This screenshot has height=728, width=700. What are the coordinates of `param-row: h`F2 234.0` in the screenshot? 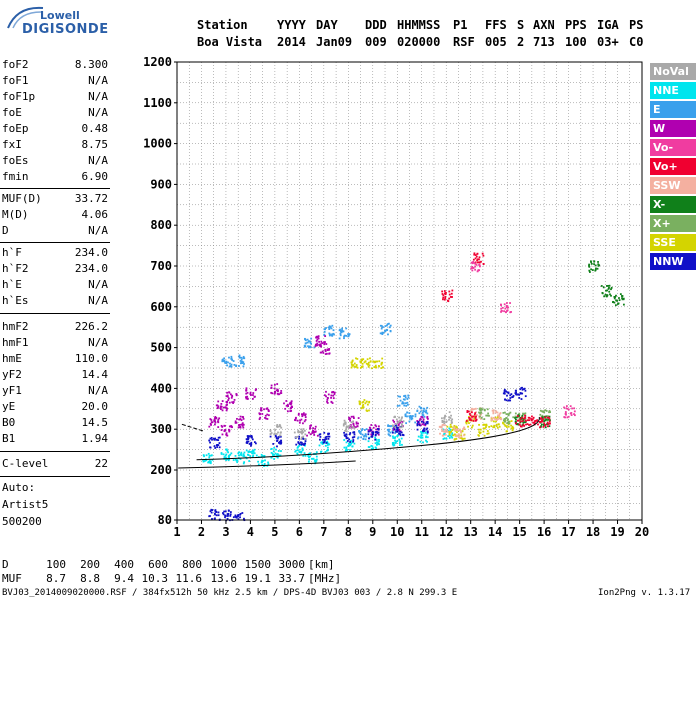 It's located at (55, 269).